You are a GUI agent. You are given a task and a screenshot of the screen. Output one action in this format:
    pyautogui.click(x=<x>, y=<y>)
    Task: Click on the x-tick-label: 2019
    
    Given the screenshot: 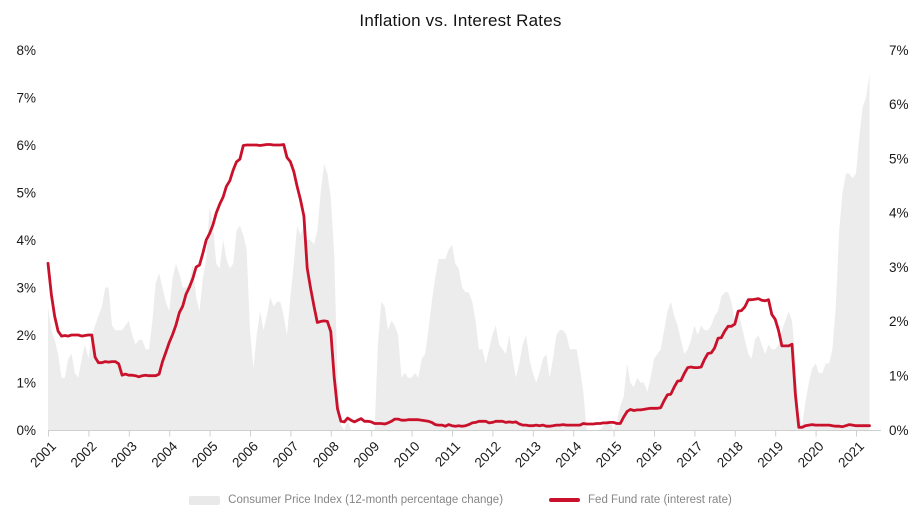 What is the action you would take?
    pyautogui.click(x=770, y=455)
    